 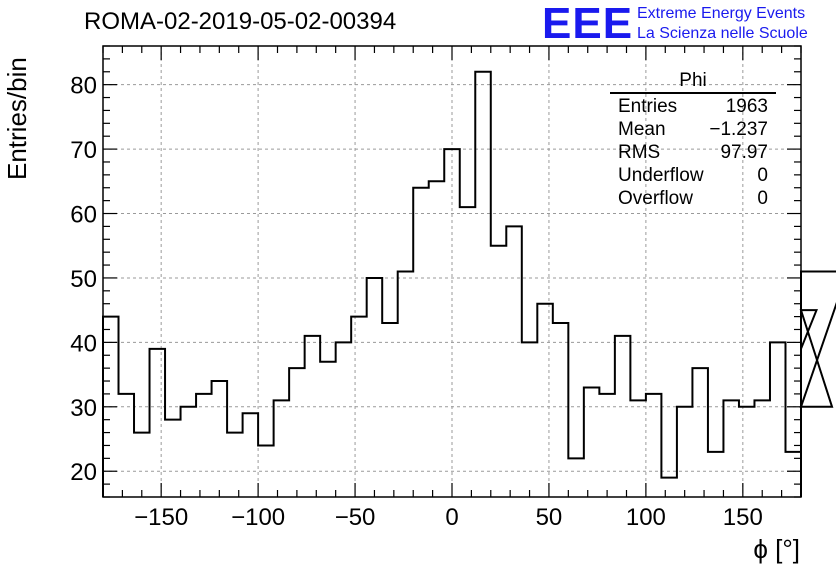 I want to click on stats-row-entries: Entries 1963, so click(x=693, y=106).